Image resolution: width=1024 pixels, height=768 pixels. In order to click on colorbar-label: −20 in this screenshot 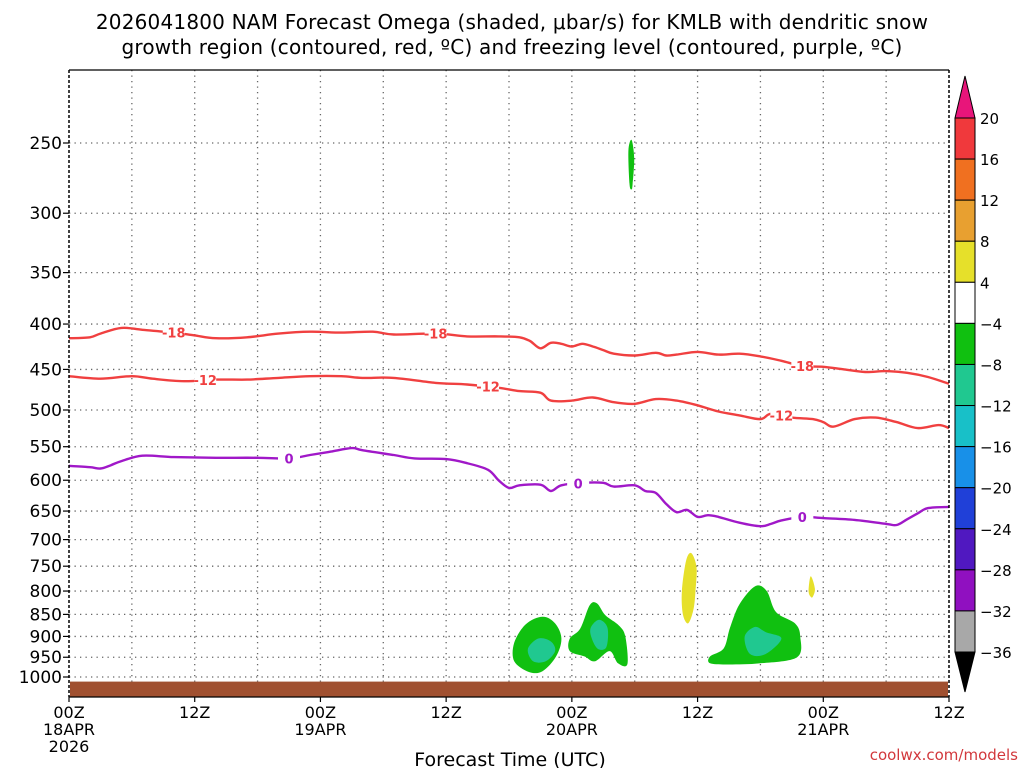, I will do `click(996, 489)`.